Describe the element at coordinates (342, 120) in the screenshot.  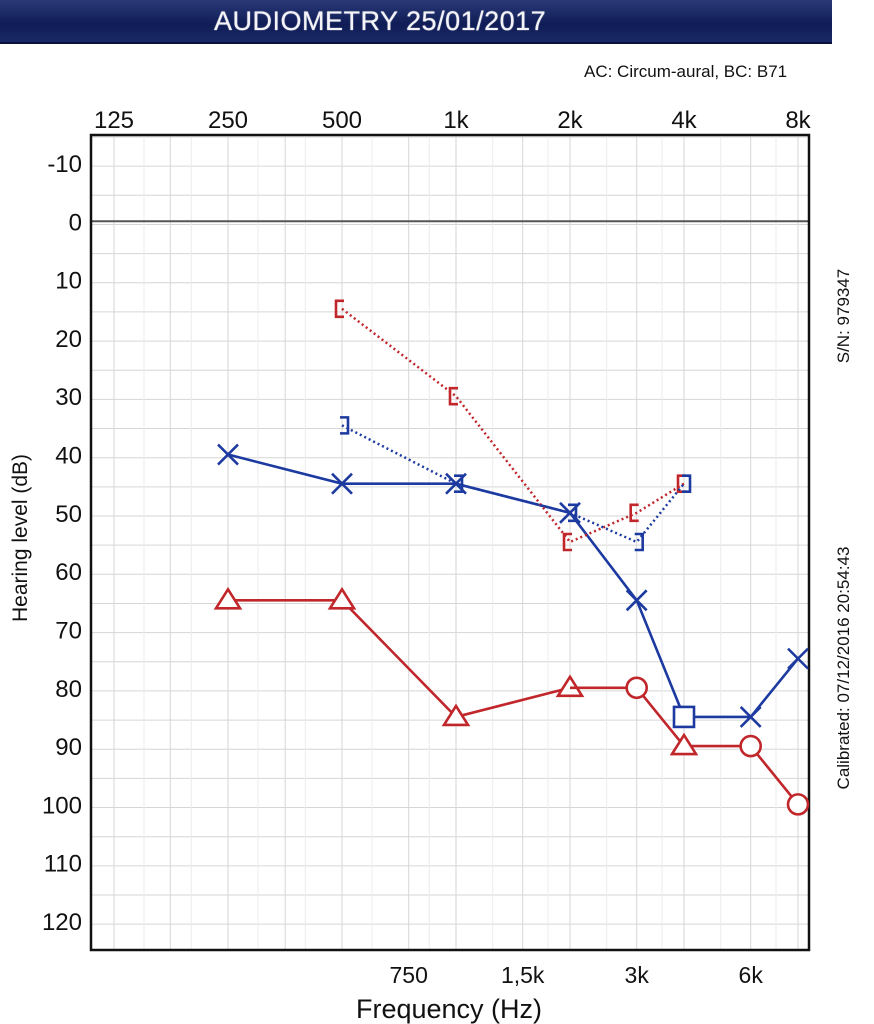
I see `top-tick-label: 500` at that location.